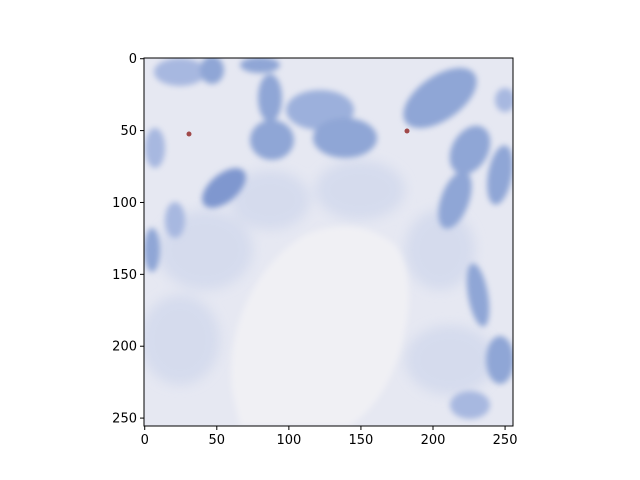  I want to click on x-tick-label: 50, so click(217, 440).